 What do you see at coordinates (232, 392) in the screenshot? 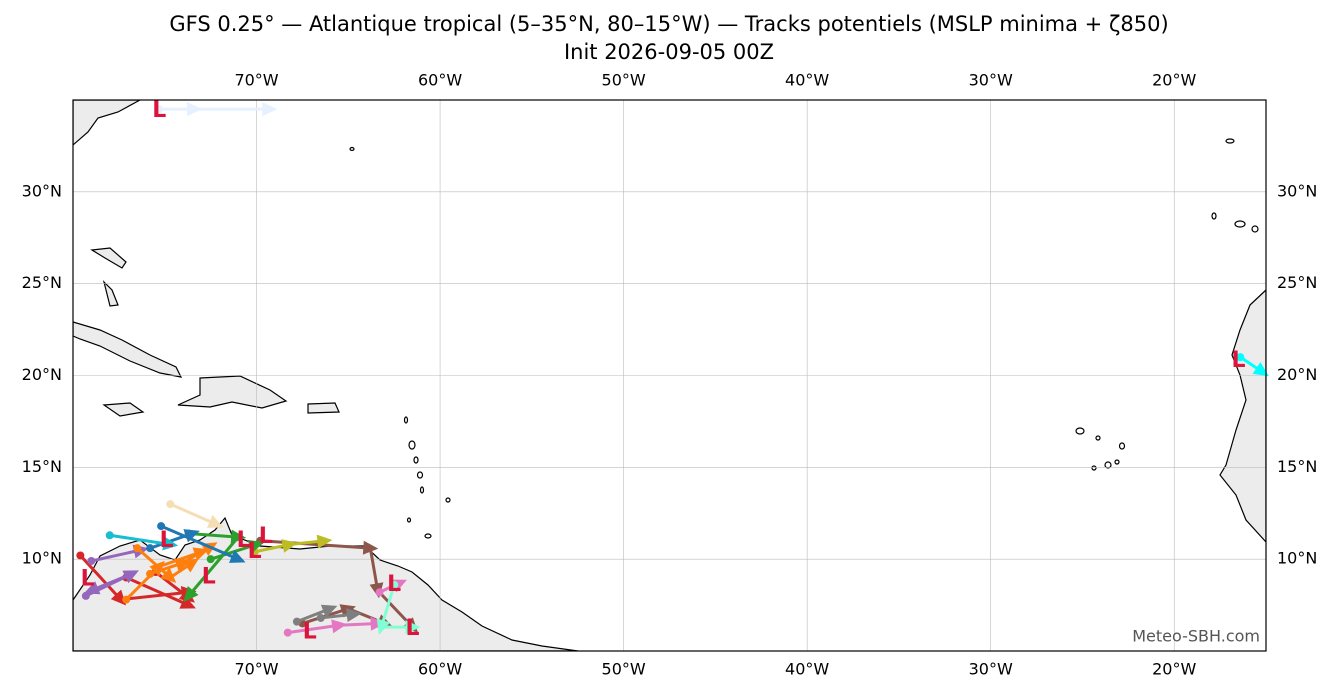
I see `hispaniola` at bounding box center [232, 392].